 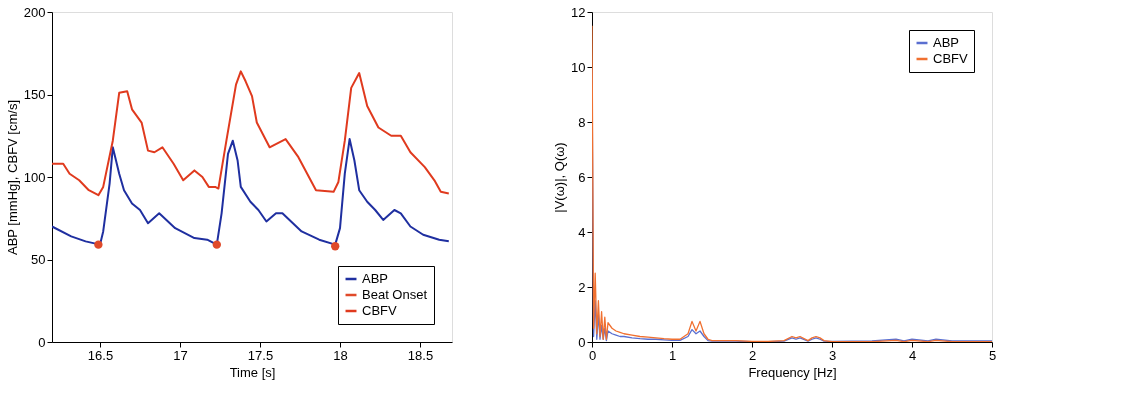 I want to click on x-tick-label: 0, so click(x=592, y=355).